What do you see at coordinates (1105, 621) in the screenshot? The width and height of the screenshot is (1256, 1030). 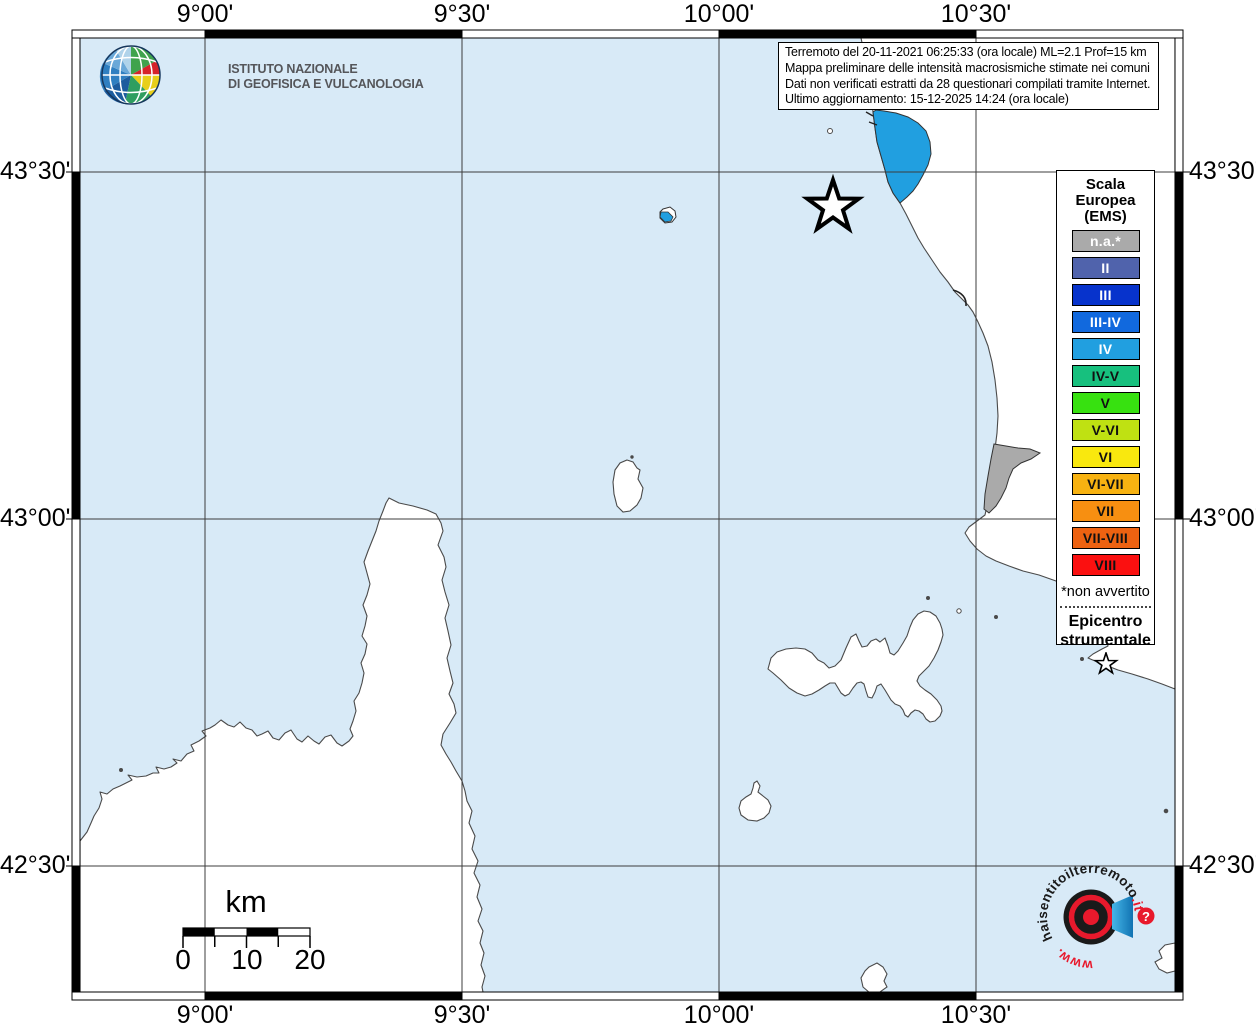 I see `legend-epicenter-line1: Epicentro` at bounding box center [1105, 621].